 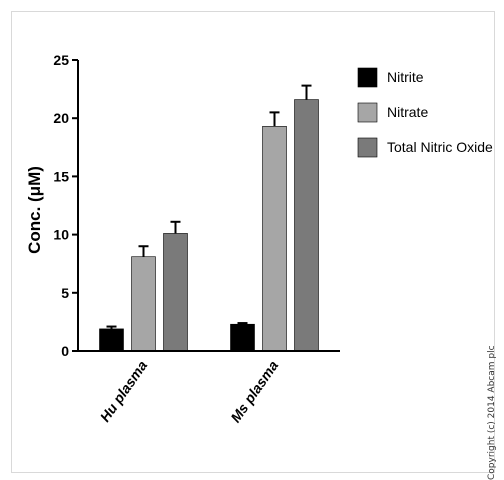 What do you see at coordinates (66, 205) in the screenshot?
I see `y-axis: 0 5 10 15 20 25` at bounding box center [66, 205].